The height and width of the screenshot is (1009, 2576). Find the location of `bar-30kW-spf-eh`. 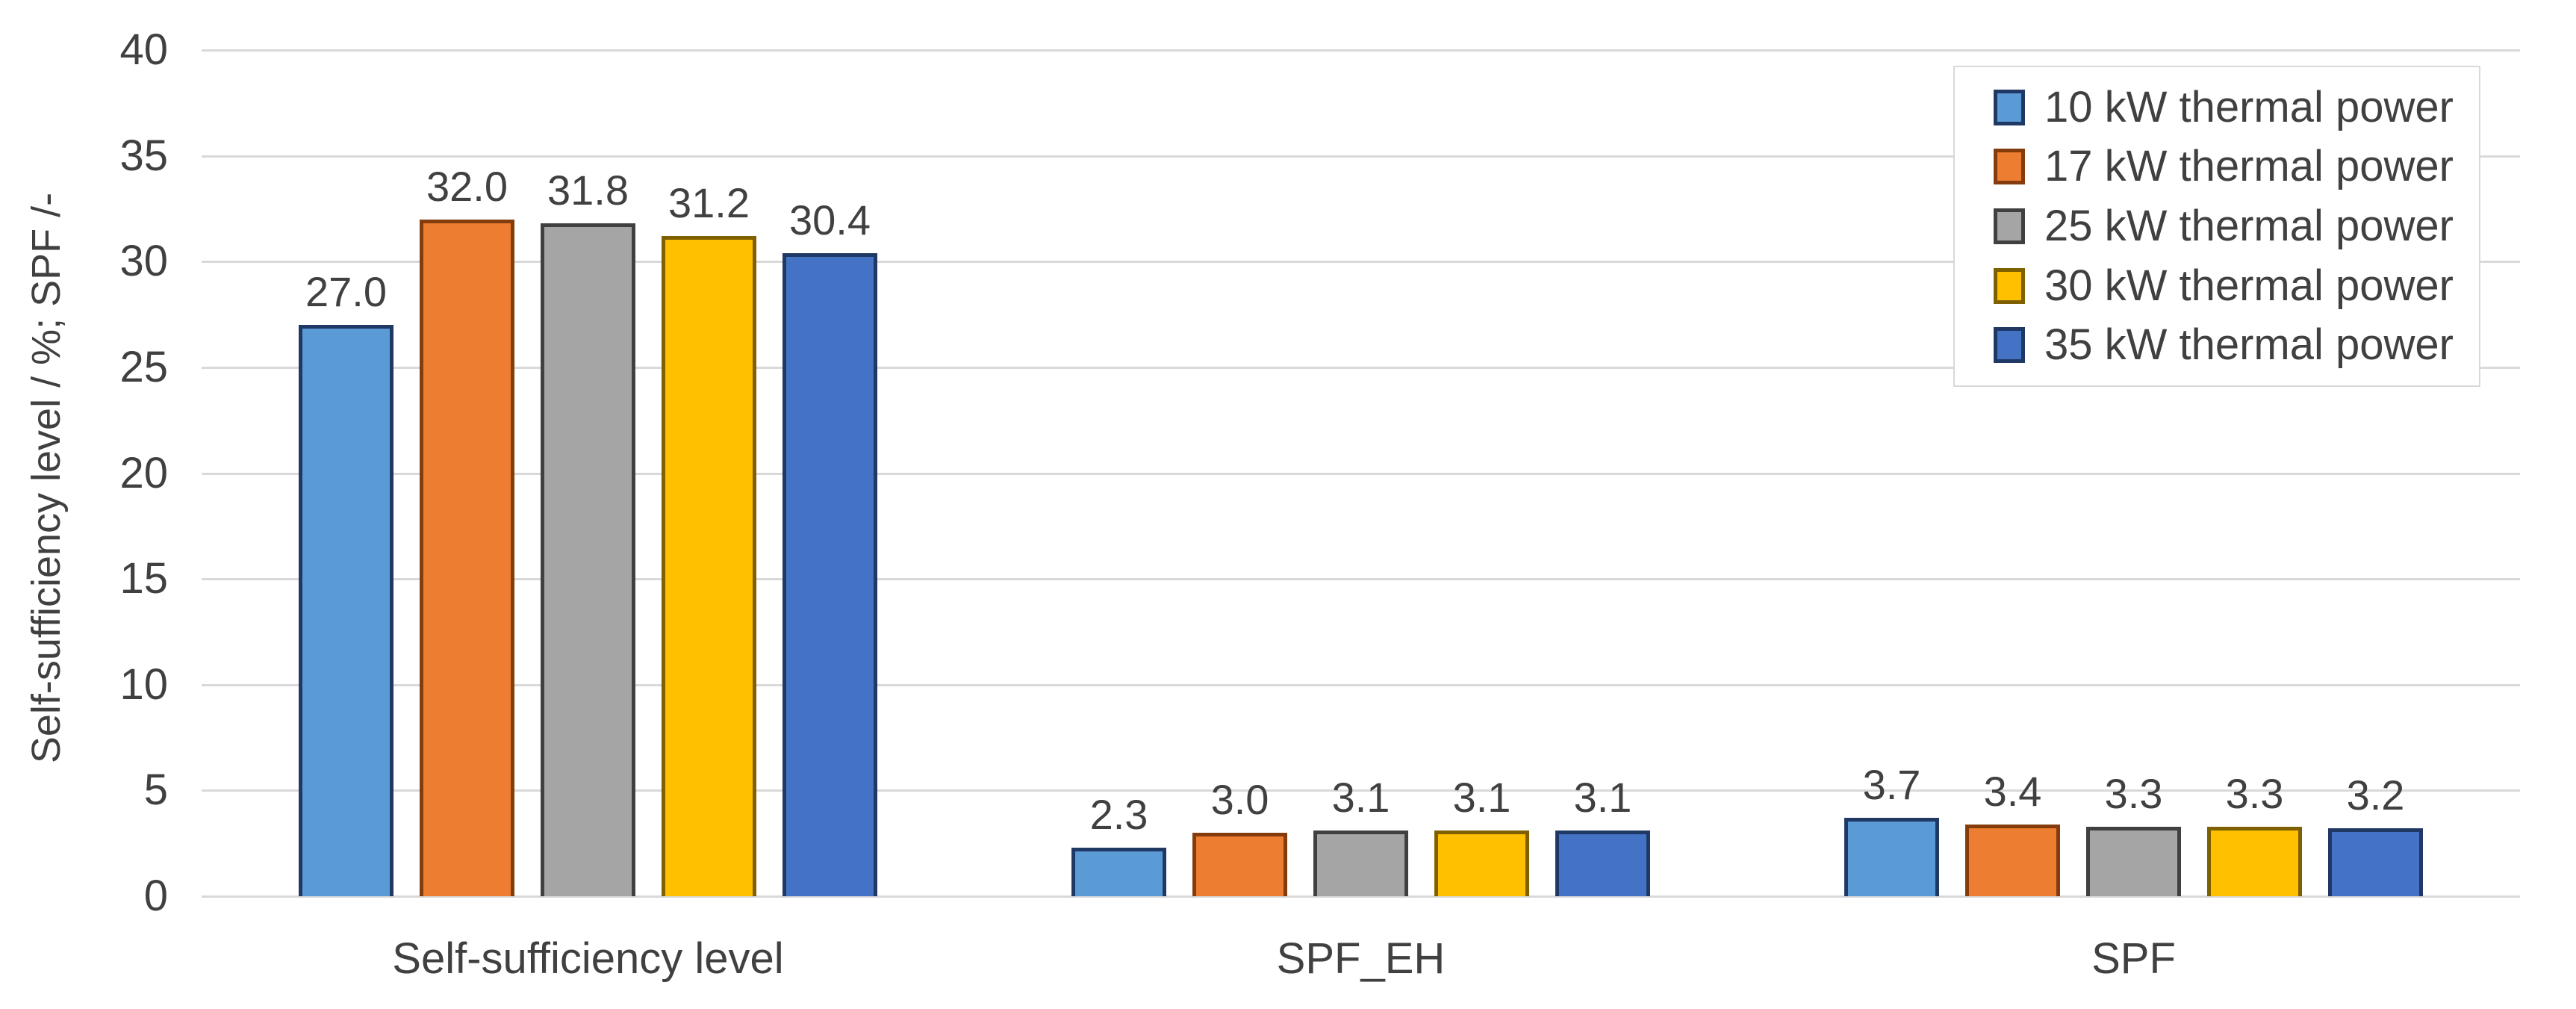

bar-30kW-spf-eh is located at coordinates (1481, 863).